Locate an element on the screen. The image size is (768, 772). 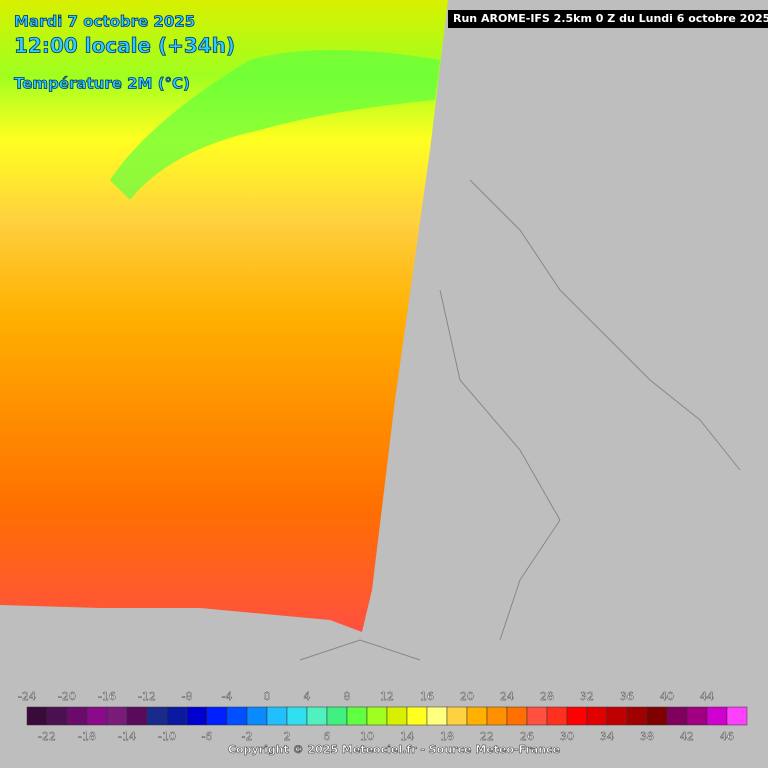
legend-tick: -22 is located at coordinates (47, 736).